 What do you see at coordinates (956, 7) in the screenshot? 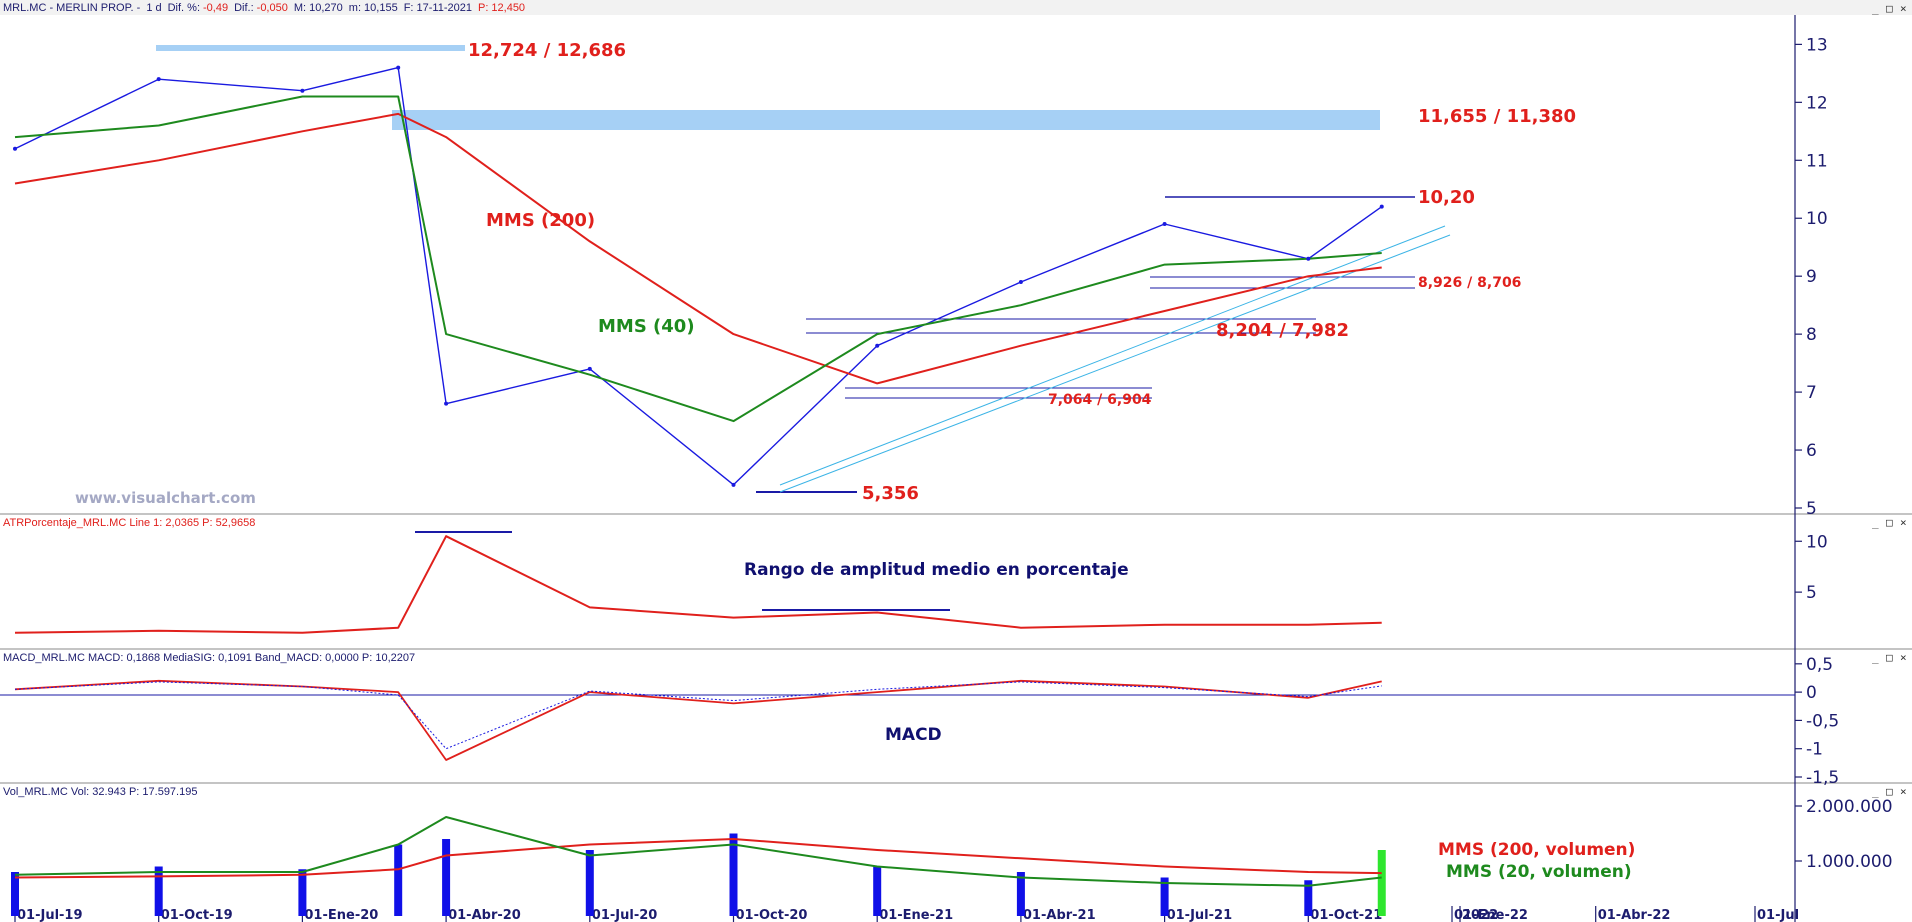
I see `window-header-bar` at bounding box center [956, 7].